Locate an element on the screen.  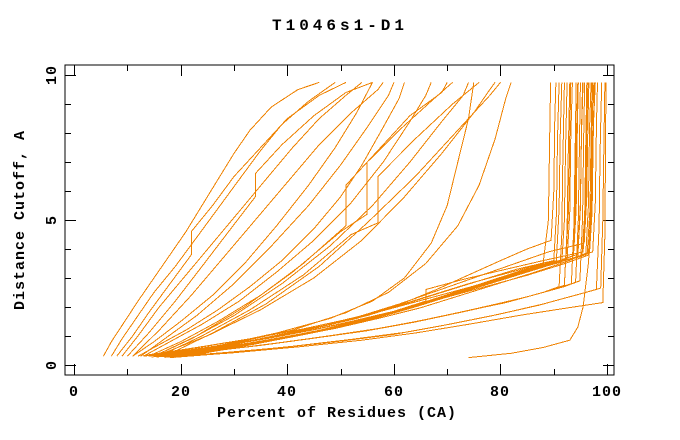
x-tick-label: 20 is located at coordinates (181, 392).